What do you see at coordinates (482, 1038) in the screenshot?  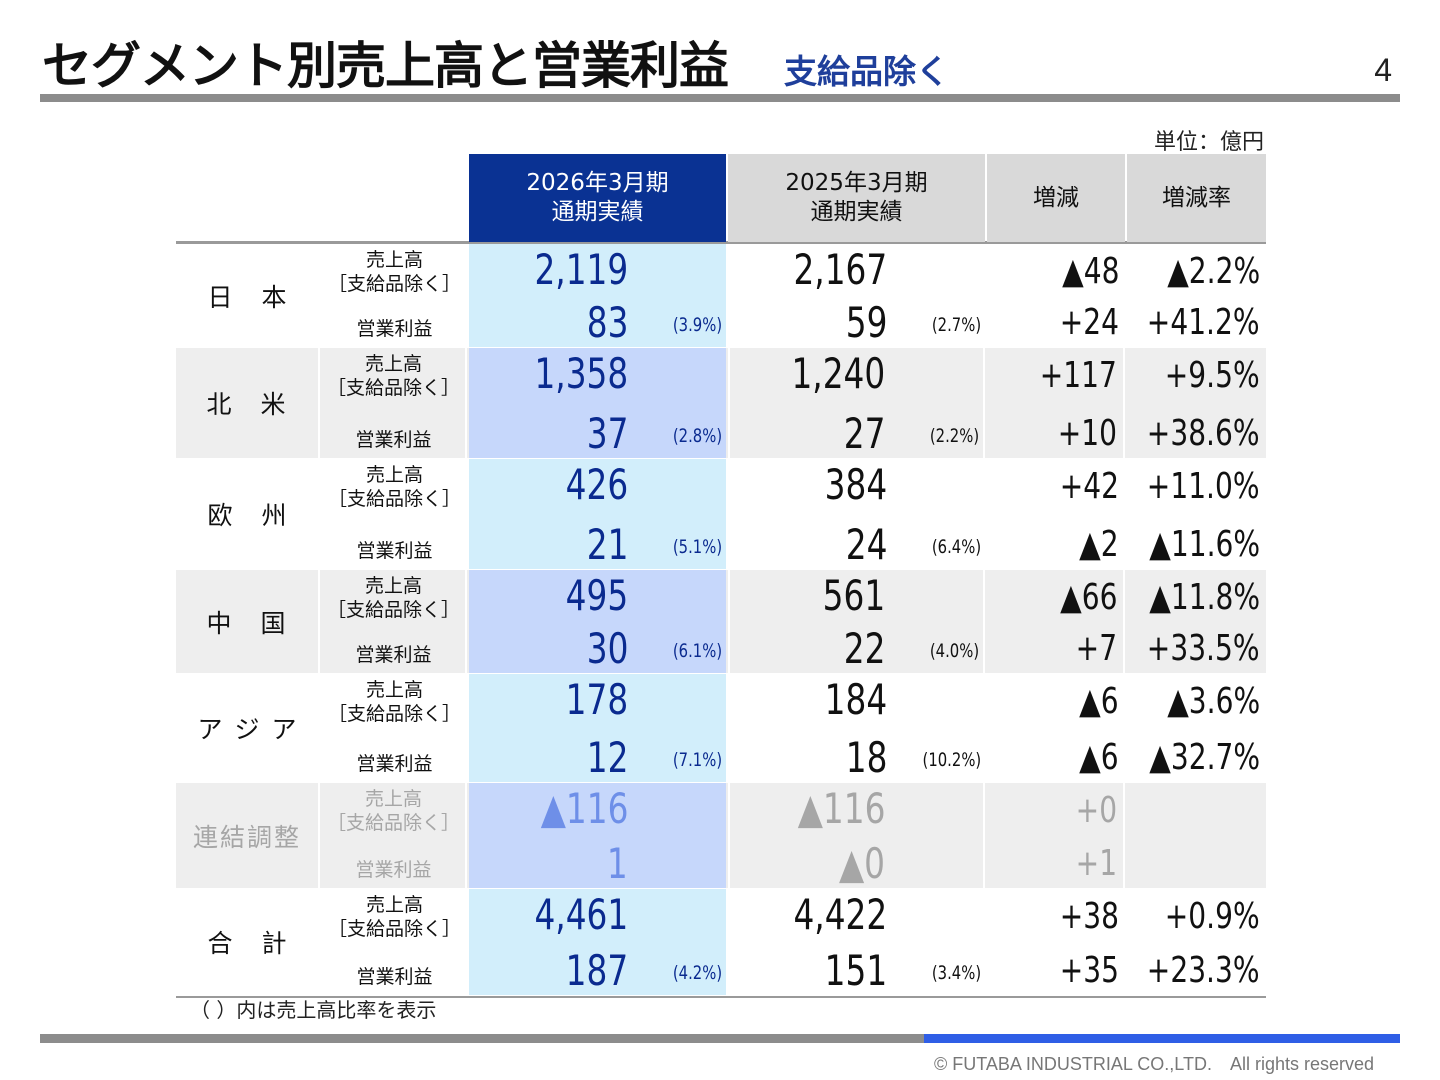 I see `footer-divider` at bounding box center [482, 1038].